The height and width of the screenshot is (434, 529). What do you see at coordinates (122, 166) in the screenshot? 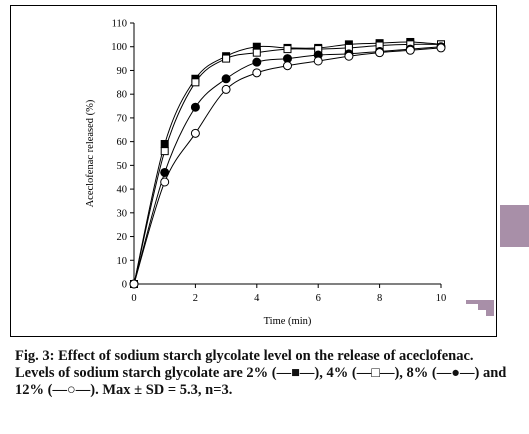
I see `y-tick-label: 50` at bounding box center [122, 166].